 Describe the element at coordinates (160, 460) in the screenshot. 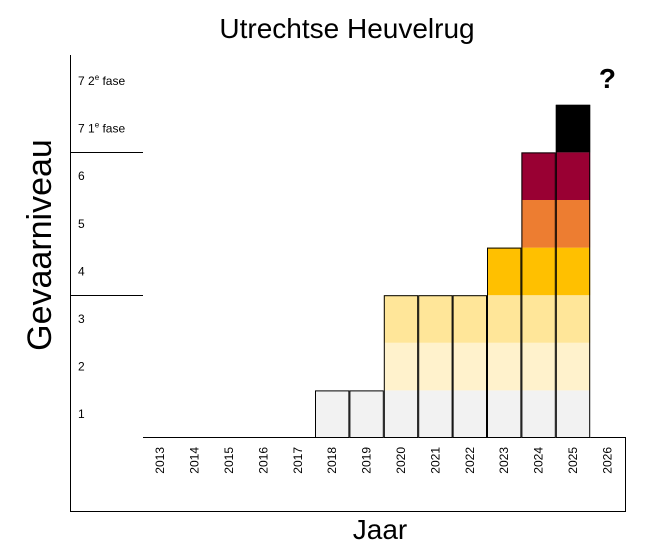

I see `x-tick-label-2013: 2013` at that location.